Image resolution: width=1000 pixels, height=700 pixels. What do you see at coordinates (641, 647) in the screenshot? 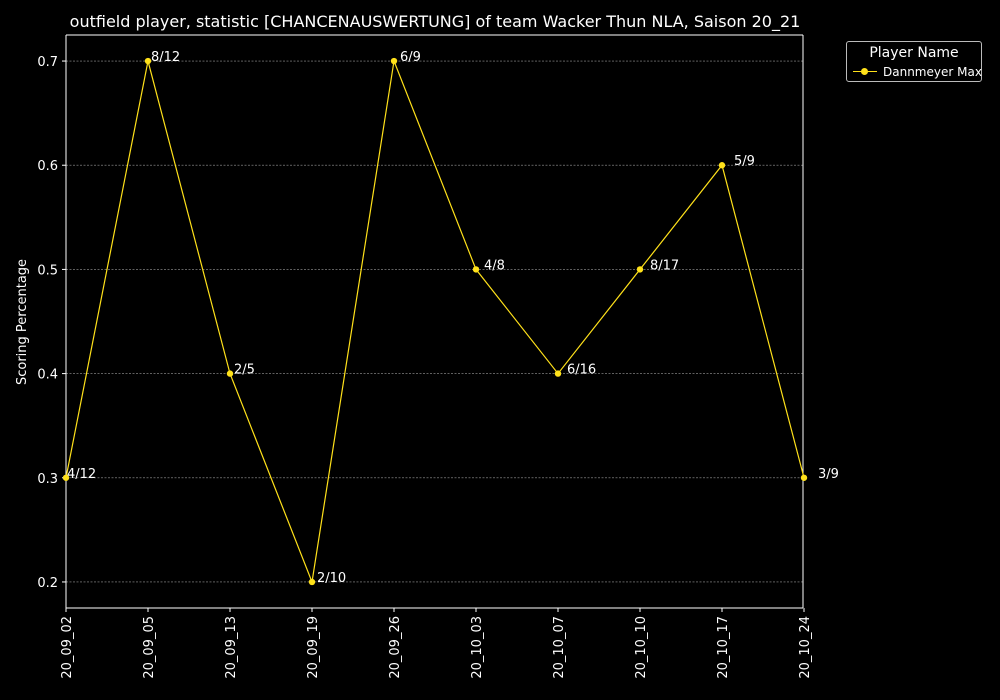
I see `x-tick-label: 20_10_10` at bounding box center [641, 647].